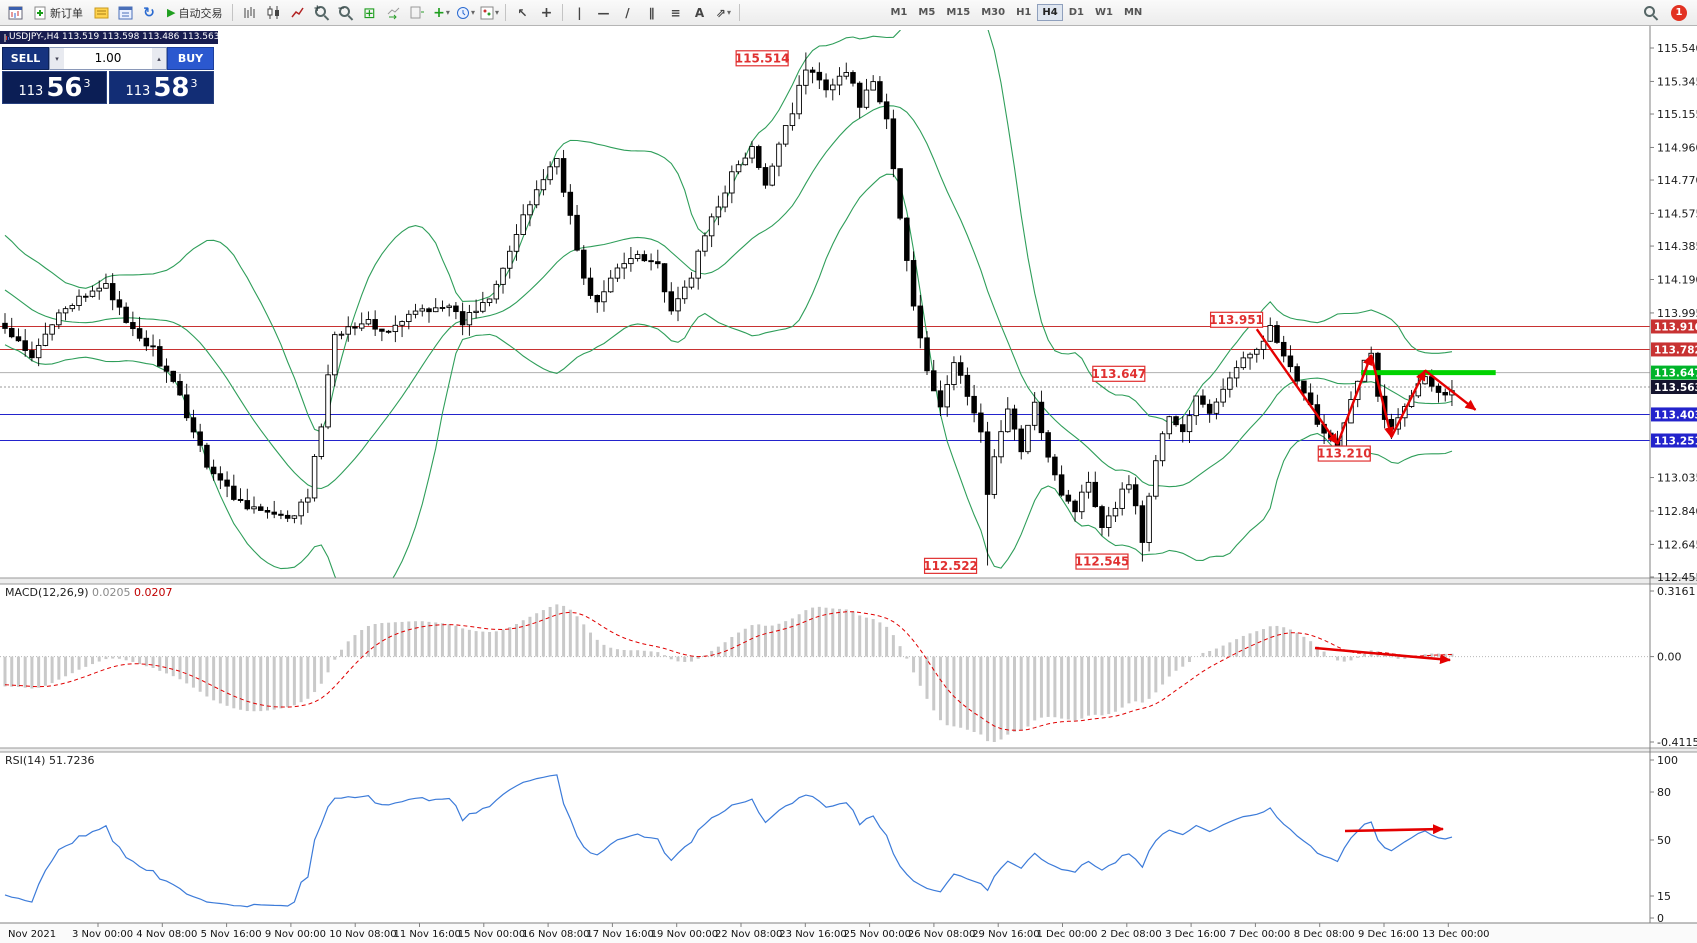 The width and height of the screenshot is (1697, 943). Describe the element at coordinates (627, 12) in the screenshot. I see `trendline-tool-icon: /` at that location.